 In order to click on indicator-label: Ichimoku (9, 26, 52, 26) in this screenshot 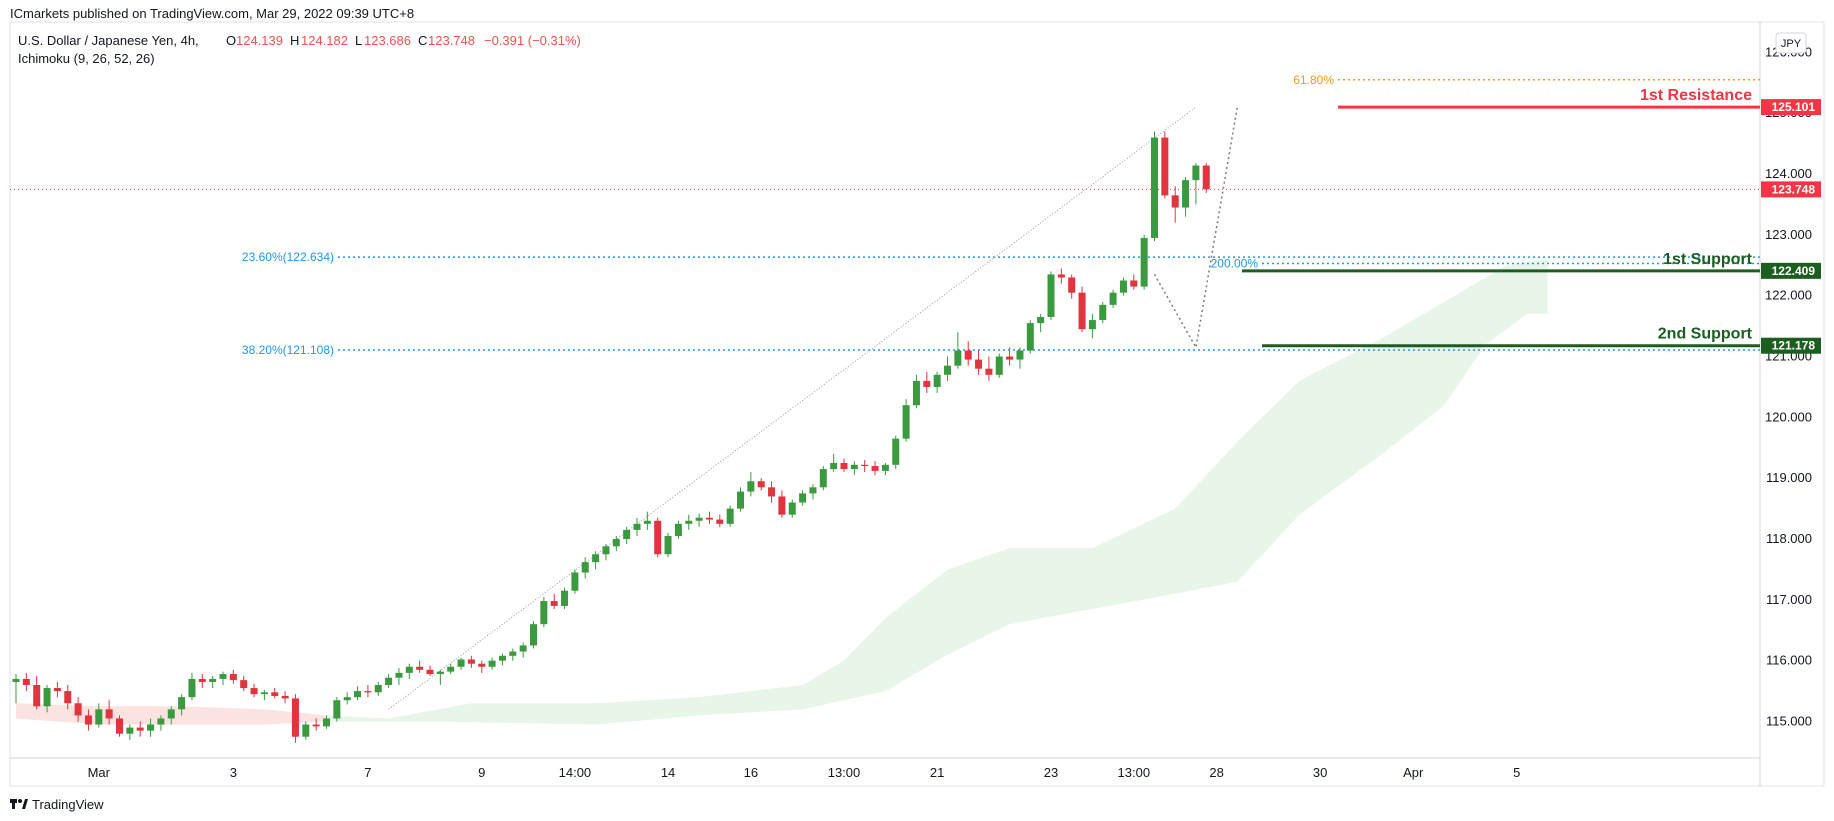, I will do `click(86, 58)`.